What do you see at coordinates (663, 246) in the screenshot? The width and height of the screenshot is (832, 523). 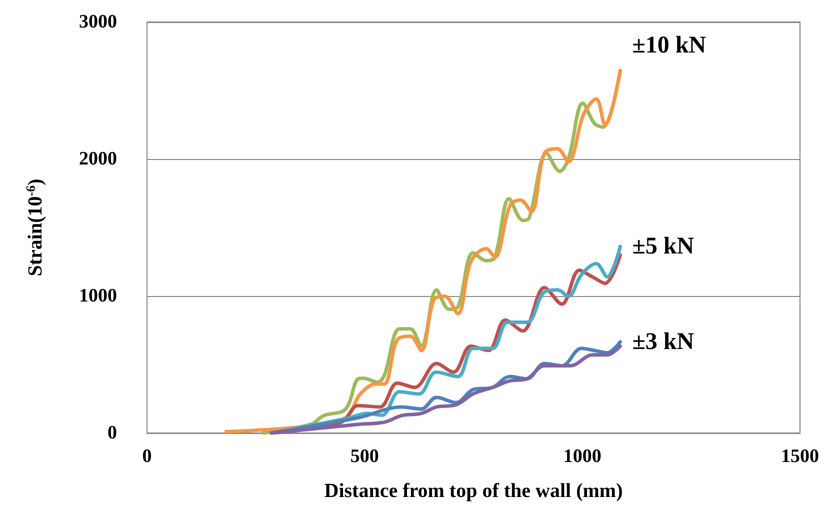 I see `annotation: ±5 kN` at bounding box center [663, 246].